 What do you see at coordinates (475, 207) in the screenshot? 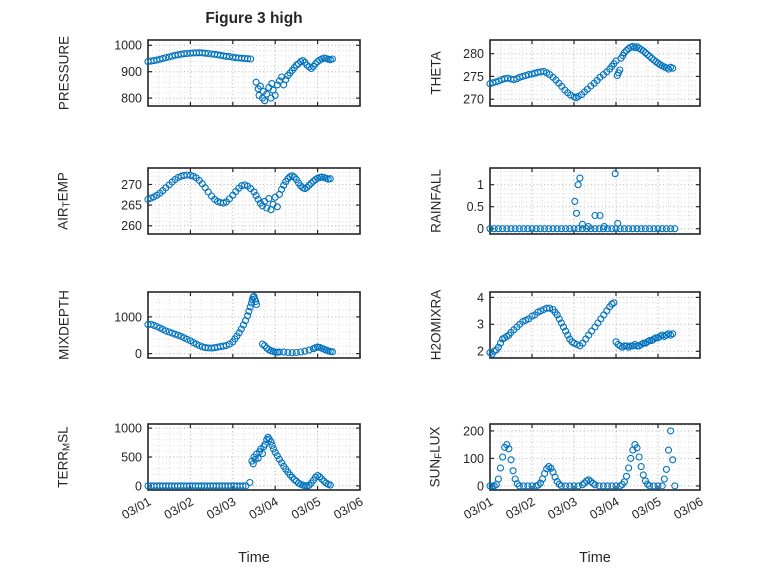
I see `y-tick-label: 0.5` at bounding box center [475, 207].